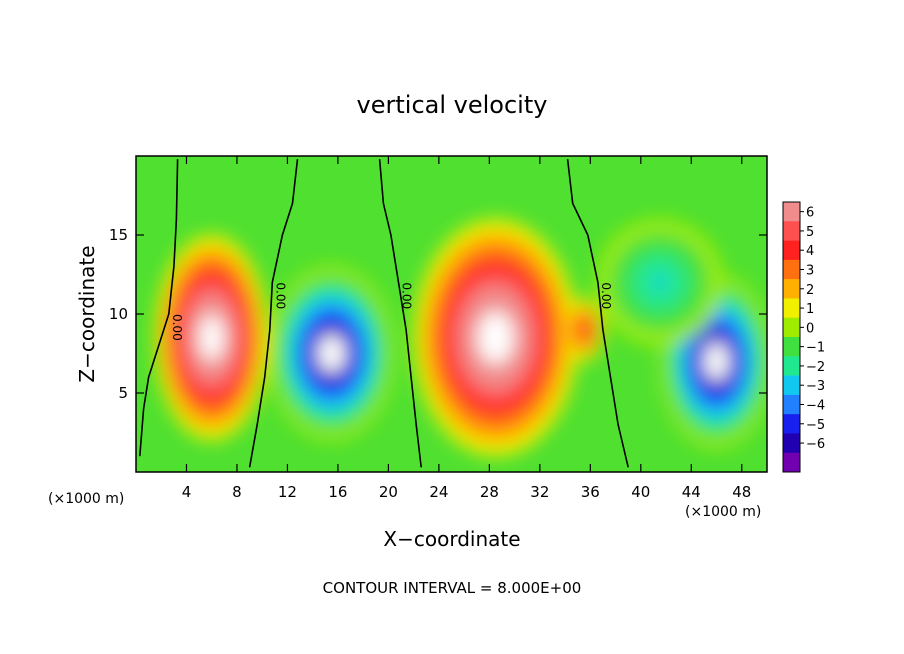  What do you see at coordinates (123, 393) in the screenshot?
I see `y-tick-label-5: 5` at bounding box center [123, 393].